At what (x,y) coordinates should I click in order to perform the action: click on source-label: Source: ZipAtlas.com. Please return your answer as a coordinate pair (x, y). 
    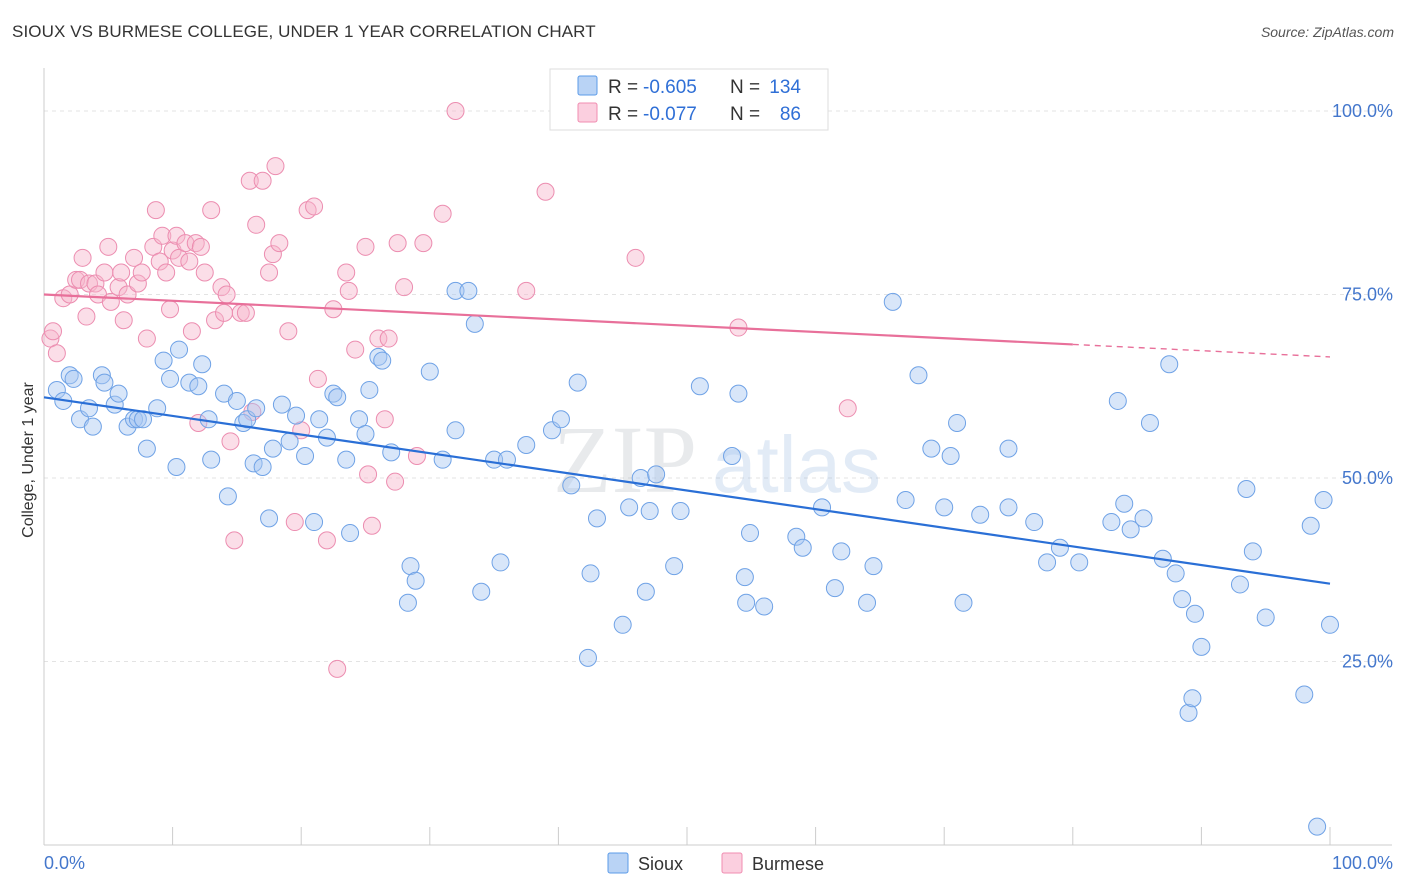
    Looking at the image, I should click on (1327, 32).